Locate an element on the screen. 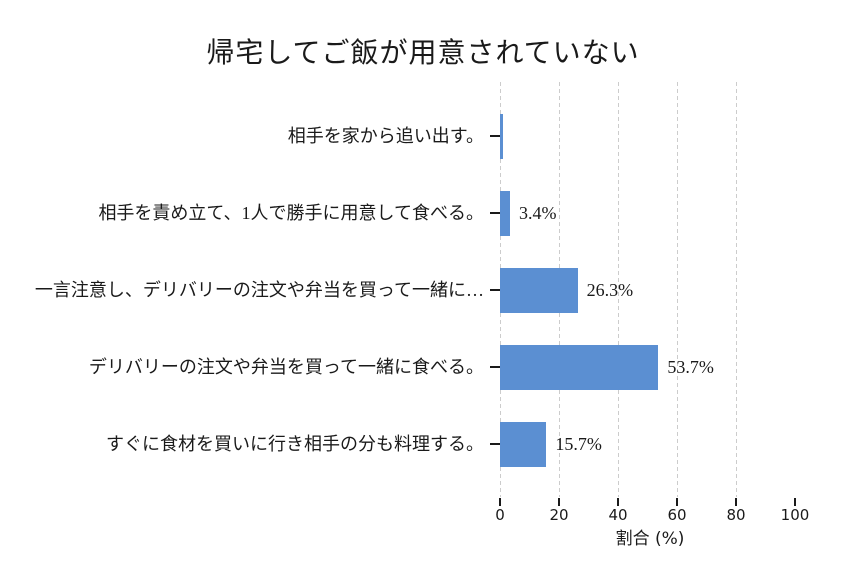 Image resolution: width=846 pixels, height=588 pixels. bar-value-label: 15.7% is located at coordinates (578, 443).